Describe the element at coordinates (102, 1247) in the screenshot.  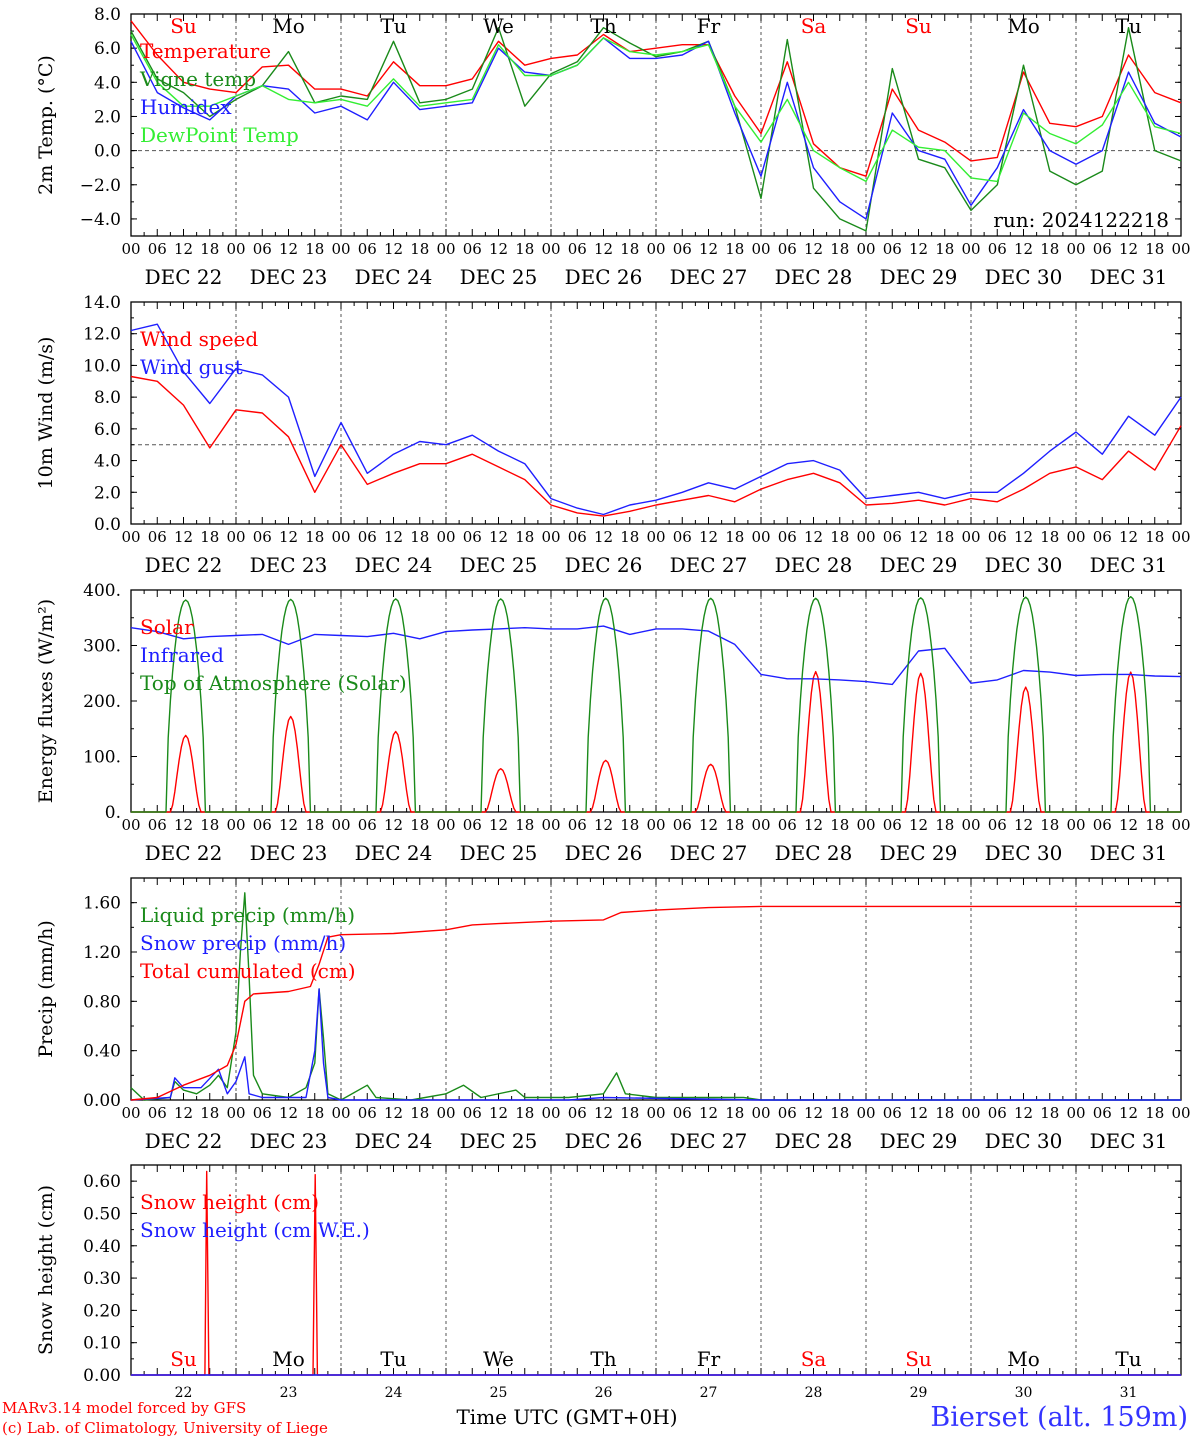
I see `y-tick-label: 0.40` at that location.